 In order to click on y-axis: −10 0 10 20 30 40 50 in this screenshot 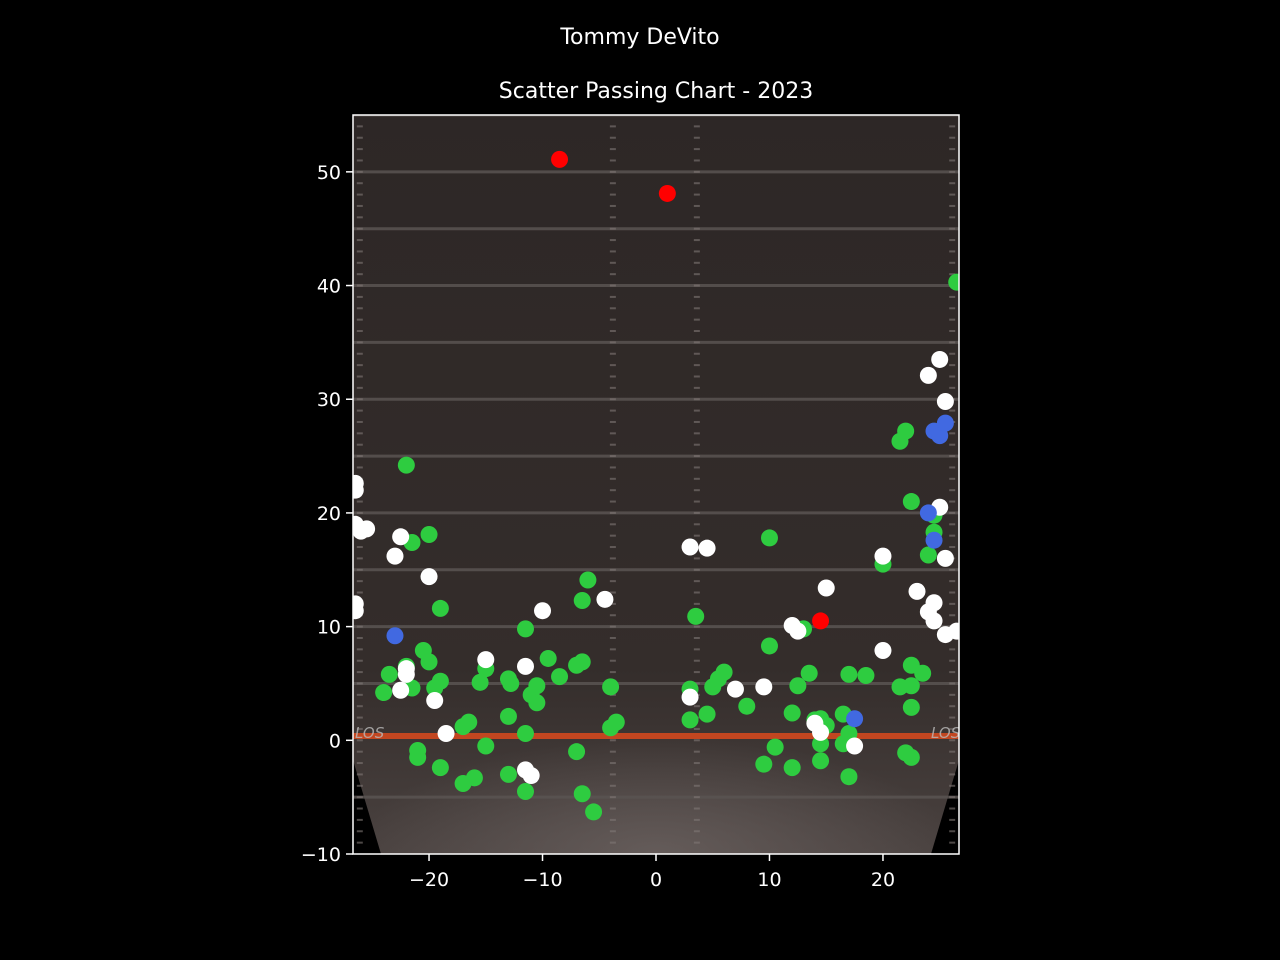, I will do `click(327, 514)`.